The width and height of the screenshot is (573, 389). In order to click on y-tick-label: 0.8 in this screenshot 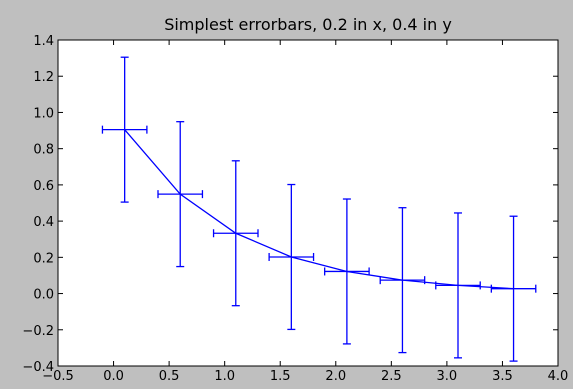, I will do `click(43, 150)`.